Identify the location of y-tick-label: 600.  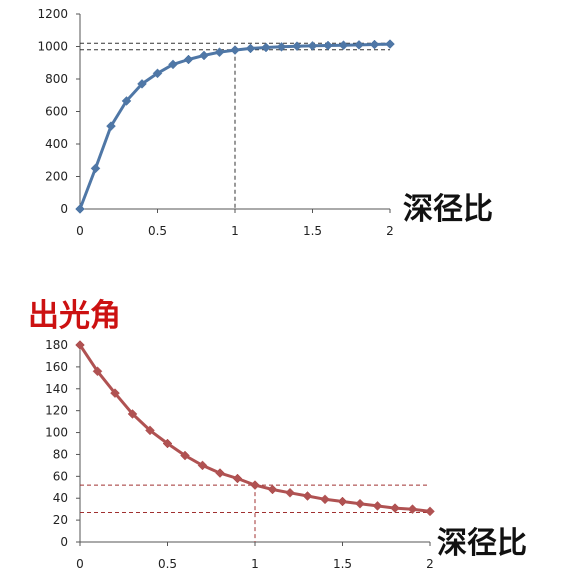
(56, 112).